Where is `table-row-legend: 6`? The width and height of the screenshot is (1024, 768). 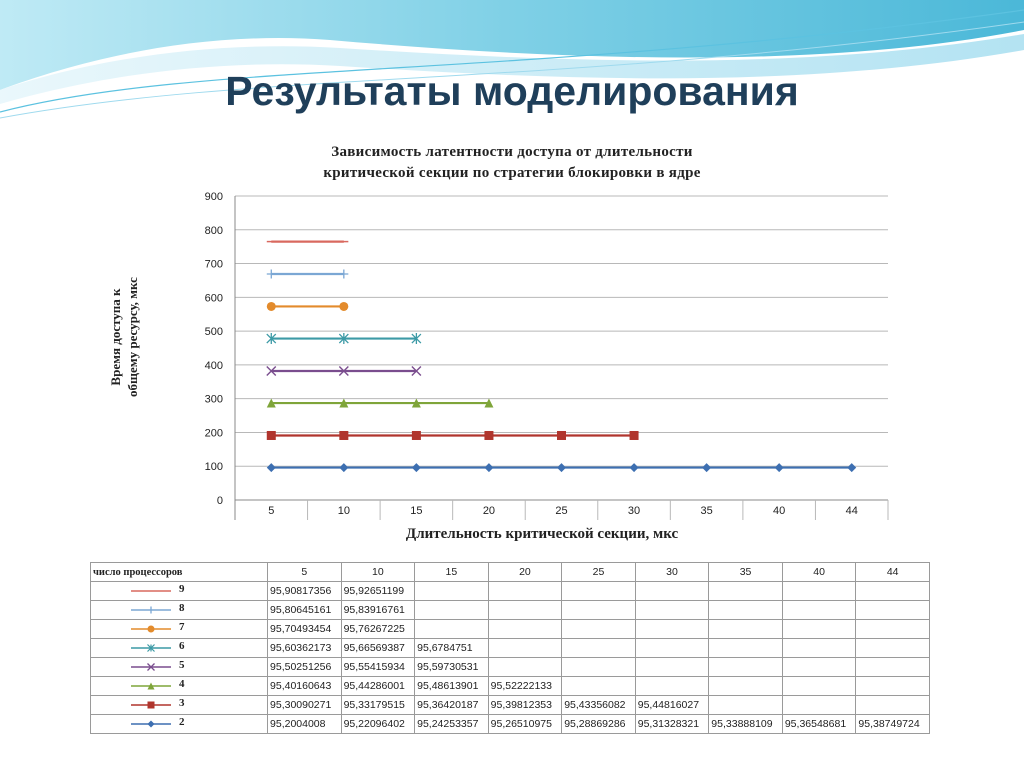
table-row-legend: 6 is located at coordinates (179, 648).